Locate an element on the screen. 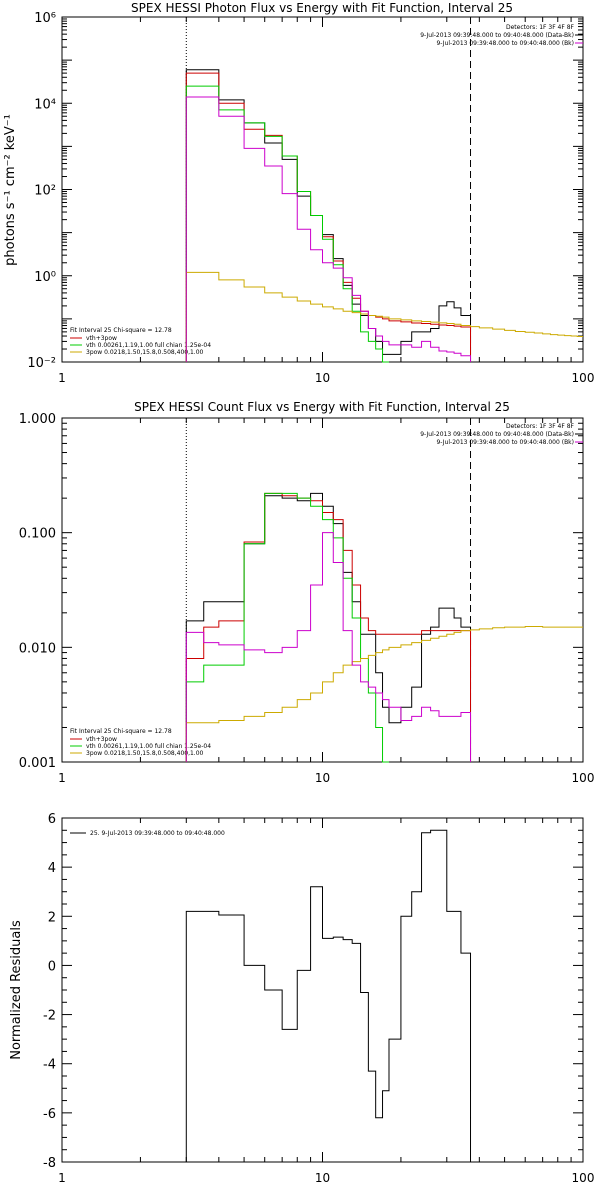 The height and width of the screenshot is (1200, 600). y-tick-label: 2 is located at coordinates (52, 917).